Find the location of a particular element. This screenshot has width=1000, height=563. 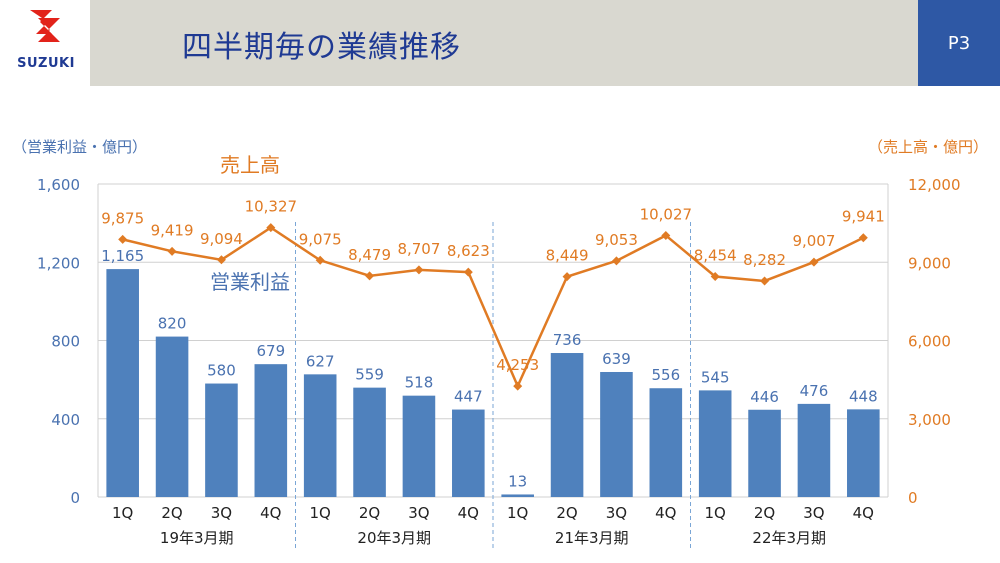

group-label: 21年3月期 is located at coordinates (592, 538).